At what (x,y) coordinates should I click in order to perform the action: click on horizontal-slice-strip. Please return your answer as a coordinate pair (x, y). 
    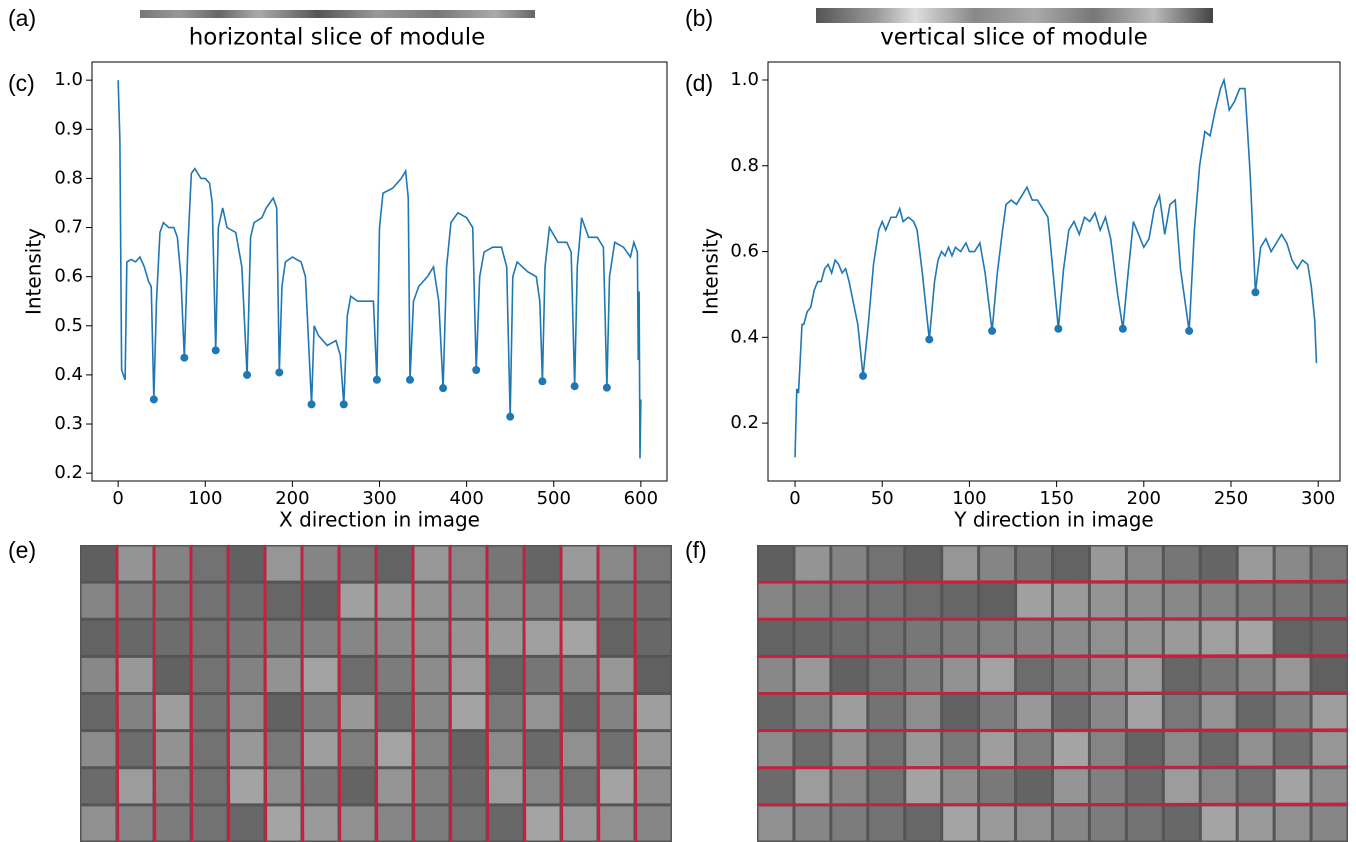
    Looking at the image, I should click on (337, 14).